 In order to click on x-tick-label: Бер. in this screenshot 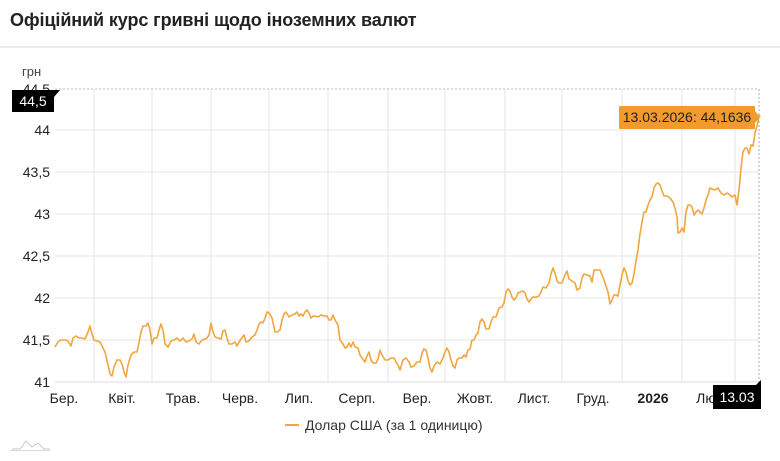, I will do `click(64, 398)`.